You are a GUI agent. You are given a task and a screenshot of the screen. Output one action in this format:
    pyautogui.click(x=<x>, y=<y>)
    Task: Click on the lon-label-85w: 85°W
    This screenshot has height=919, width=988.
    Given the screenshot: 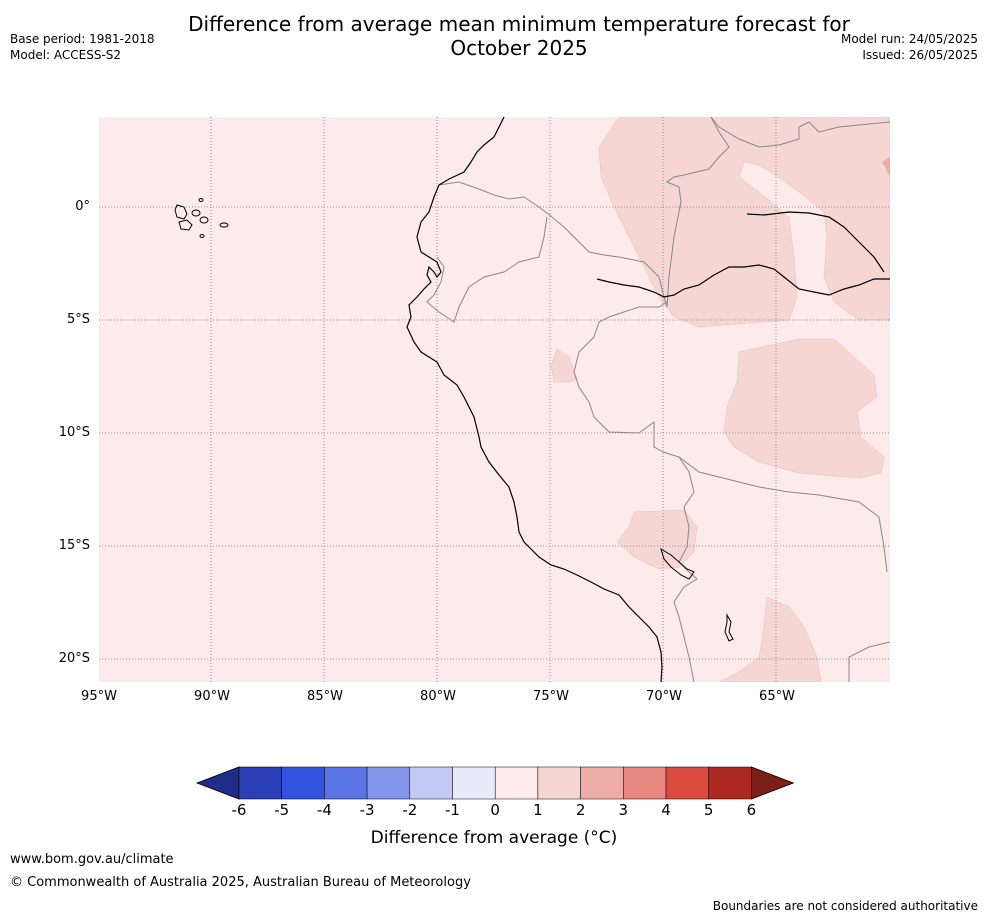 What is the action you would take?
    pyautogui.click(x=325, y=696)
    